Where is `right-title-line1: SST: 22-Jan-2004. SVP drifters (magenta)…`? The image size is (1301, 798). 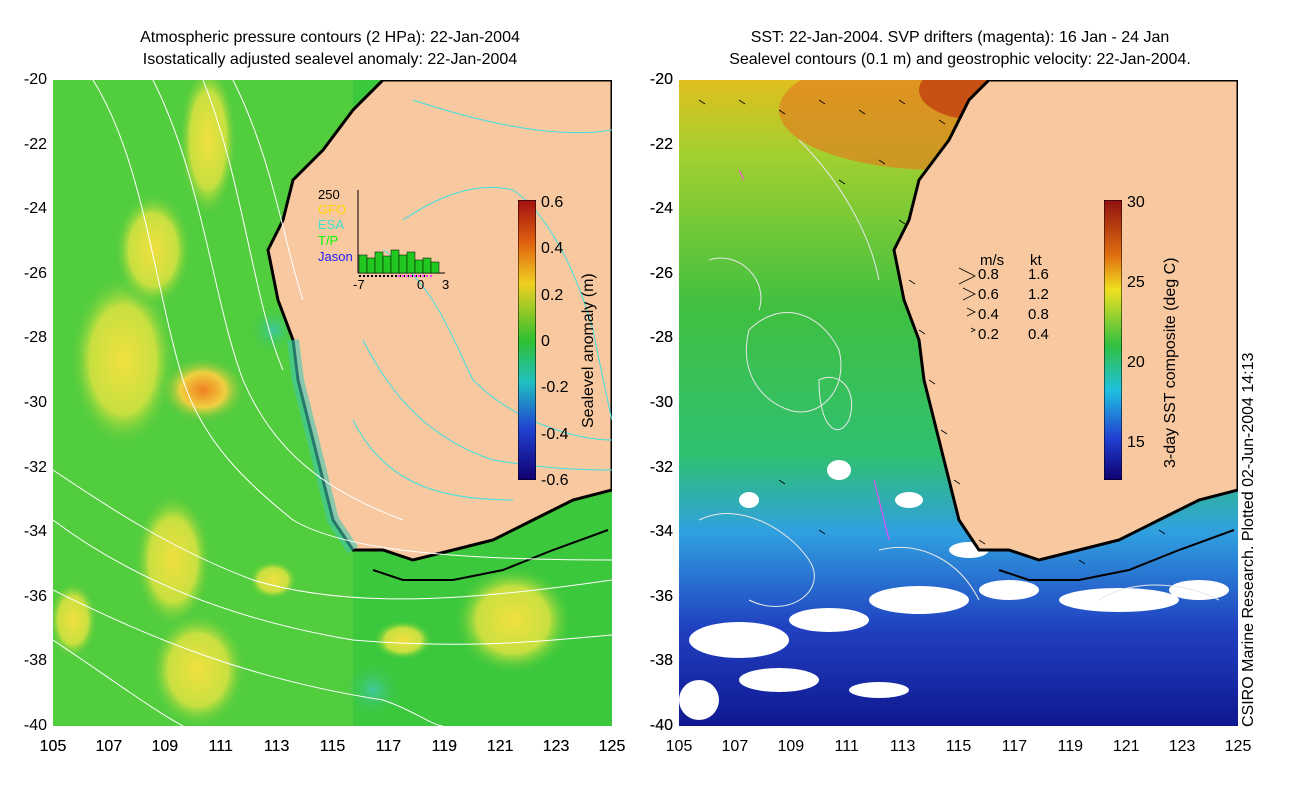 right-title-line1: SST: 22-Jan-2004. SVP drifters (magenta)… is located at coordinates (960, 37).